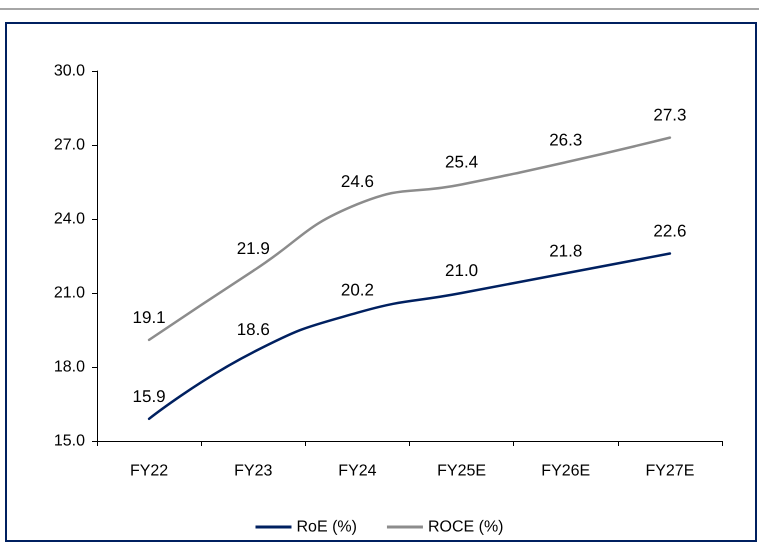  What do you see at coordinates (253, 248) in the screenshot?
I see `data-label: 21.9` at bounding box center [253, 248].